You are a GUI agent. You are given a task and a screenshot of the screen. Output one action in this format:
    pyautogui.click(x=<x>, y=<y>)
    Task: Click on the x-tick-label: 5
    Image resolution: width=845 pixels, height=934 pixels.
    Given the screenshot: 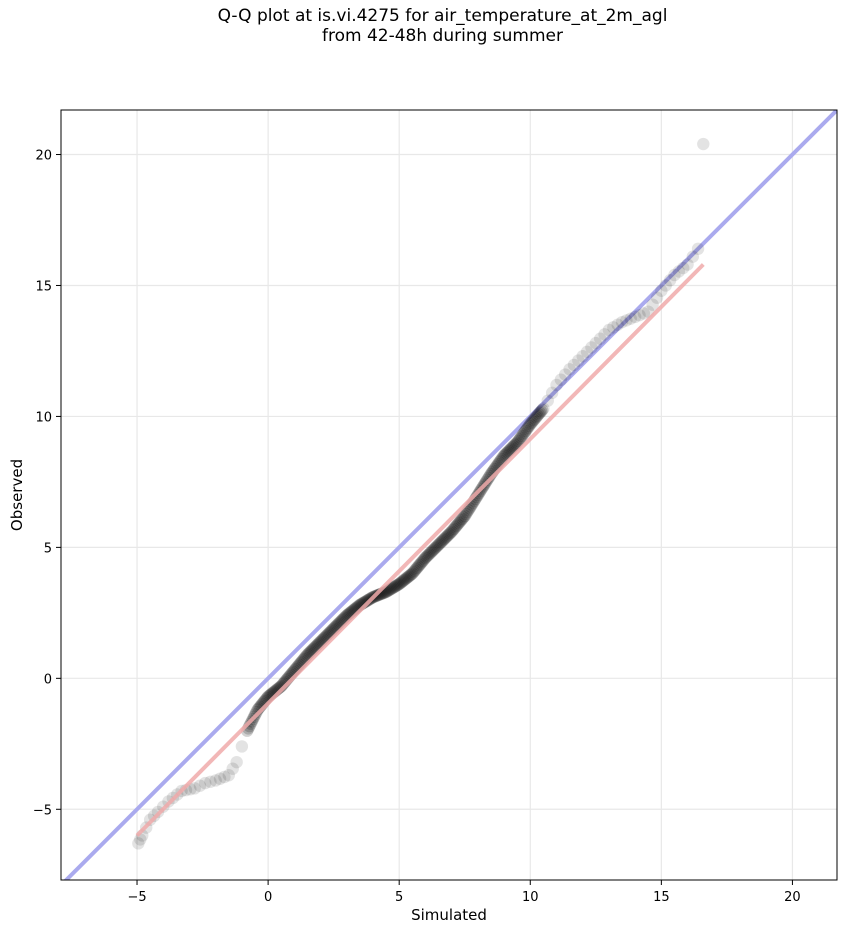 What is the action you would take?
    pyautogui.click(x=399, y=897)
    